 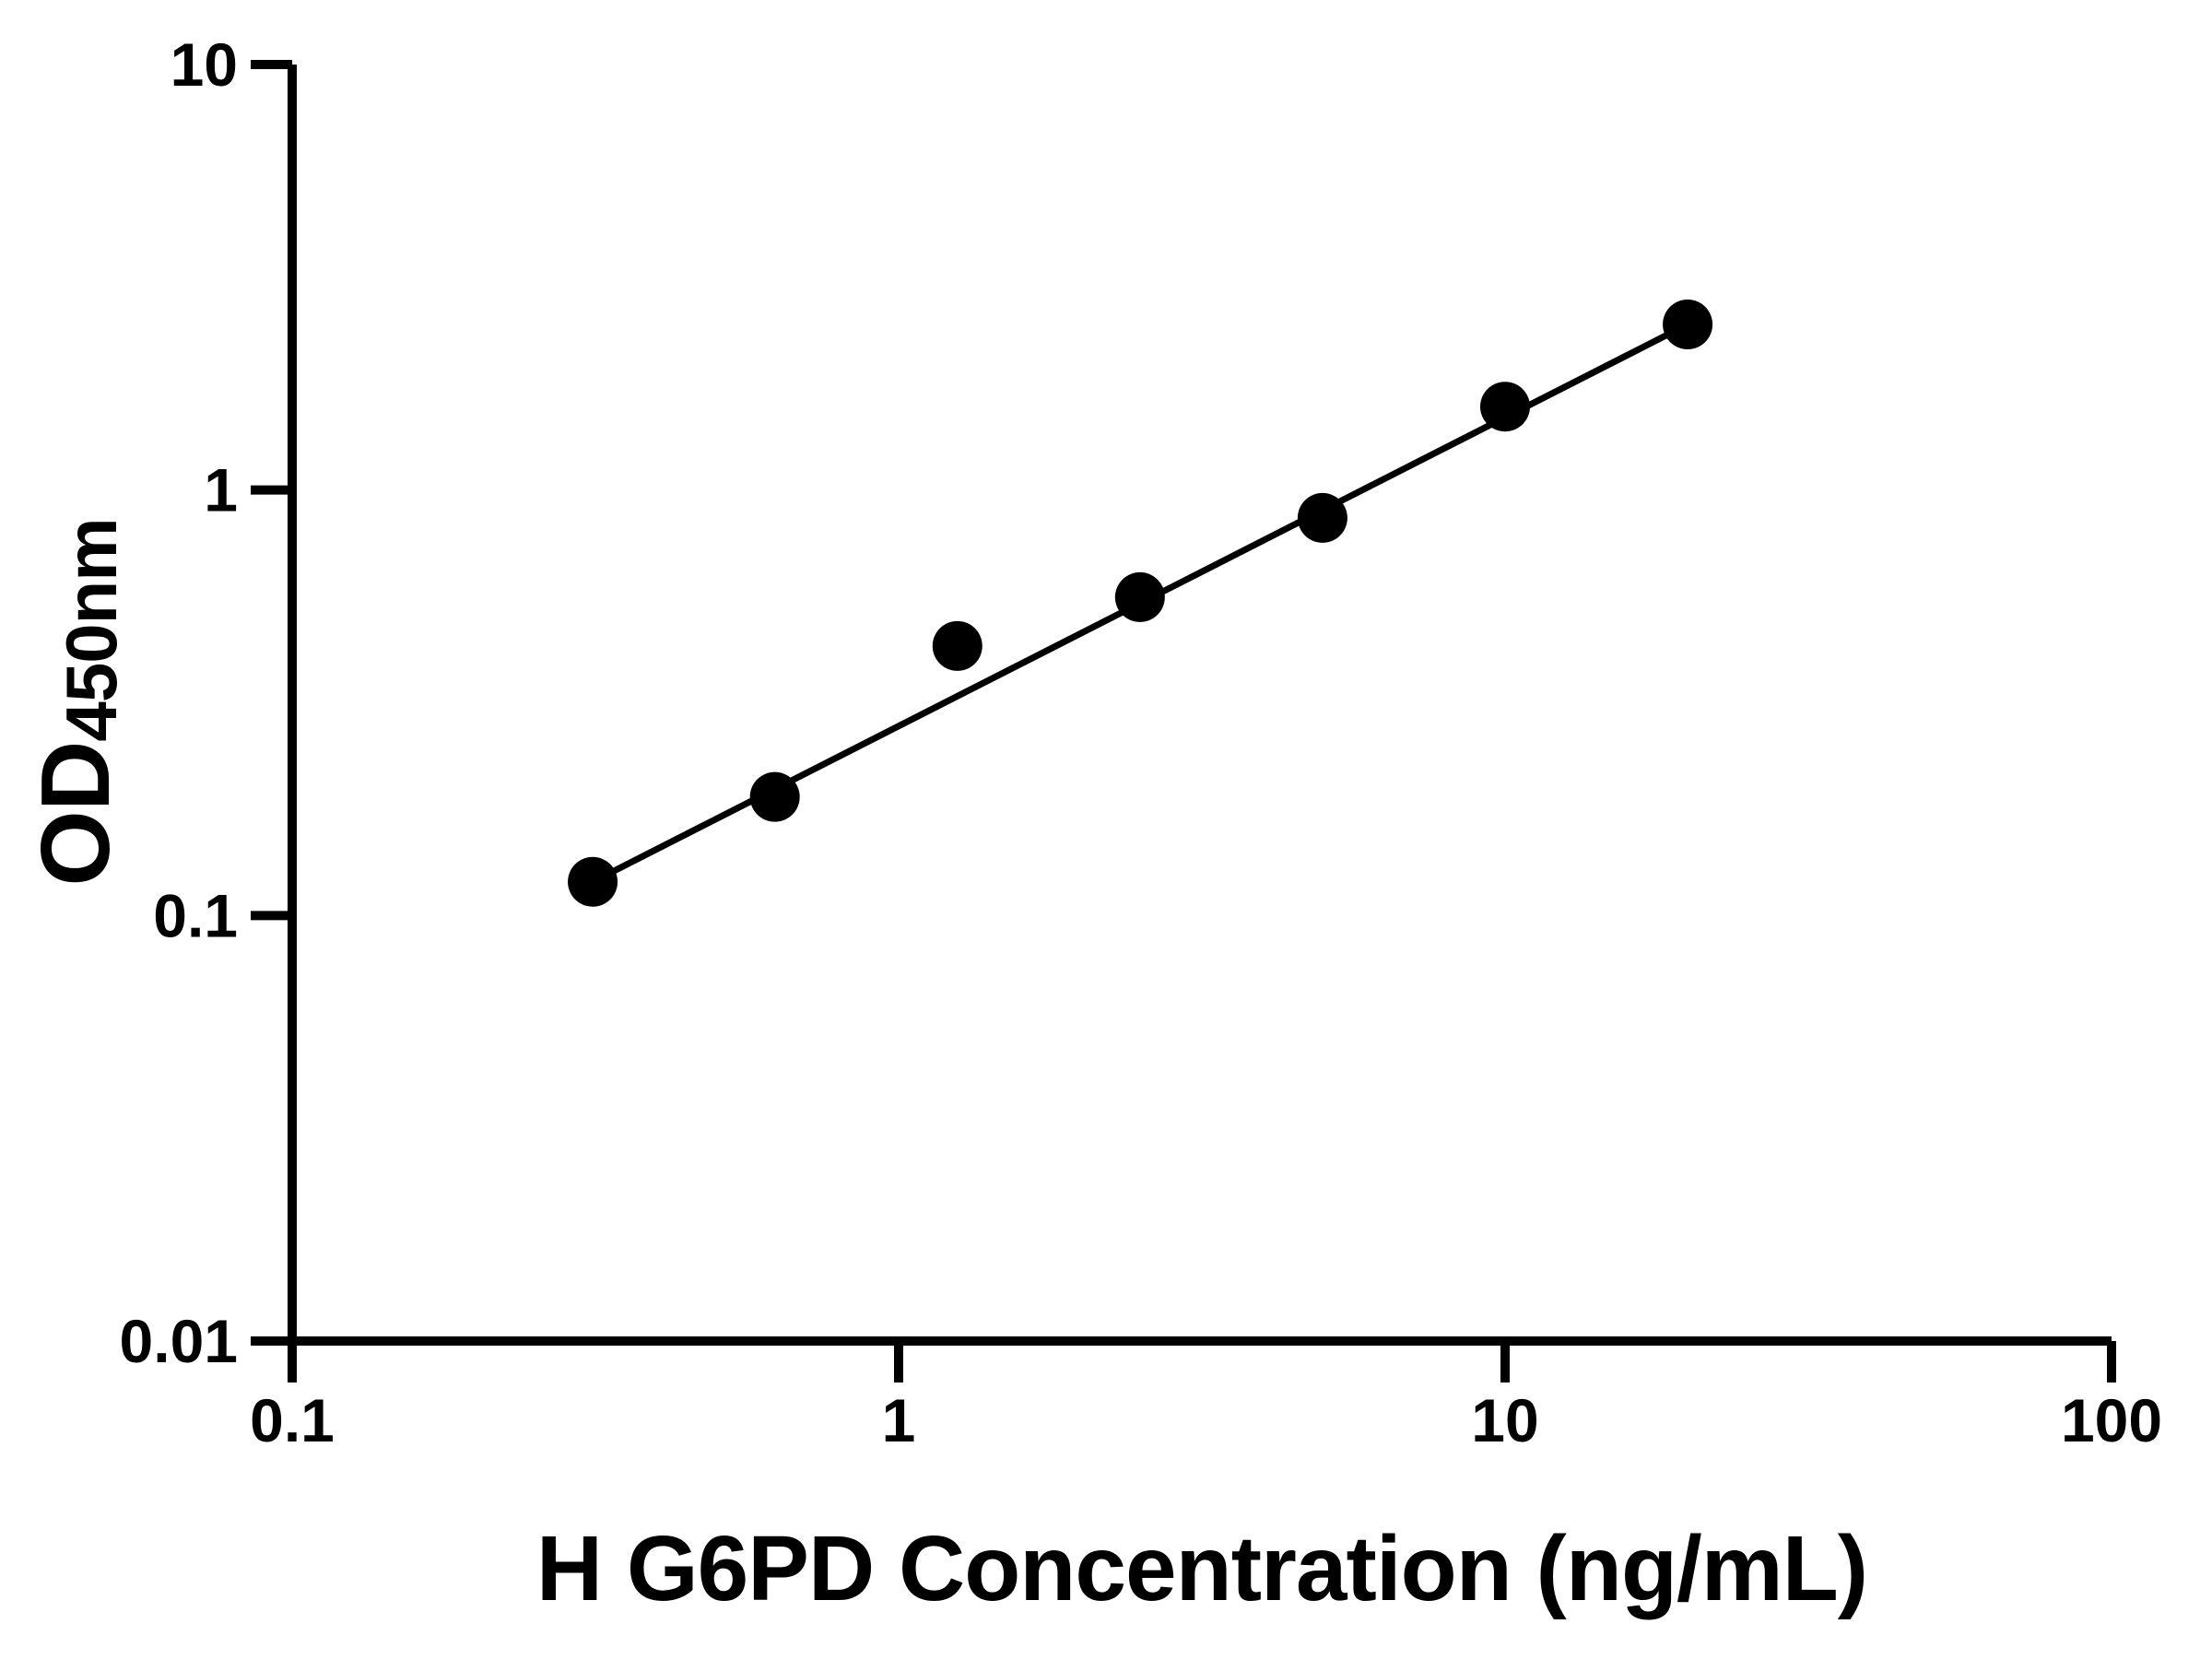 What do you see at coordinates (899, 1420) in the screenshot?
I see `x-tick-label: 1` at bounding box center [899, 1420].